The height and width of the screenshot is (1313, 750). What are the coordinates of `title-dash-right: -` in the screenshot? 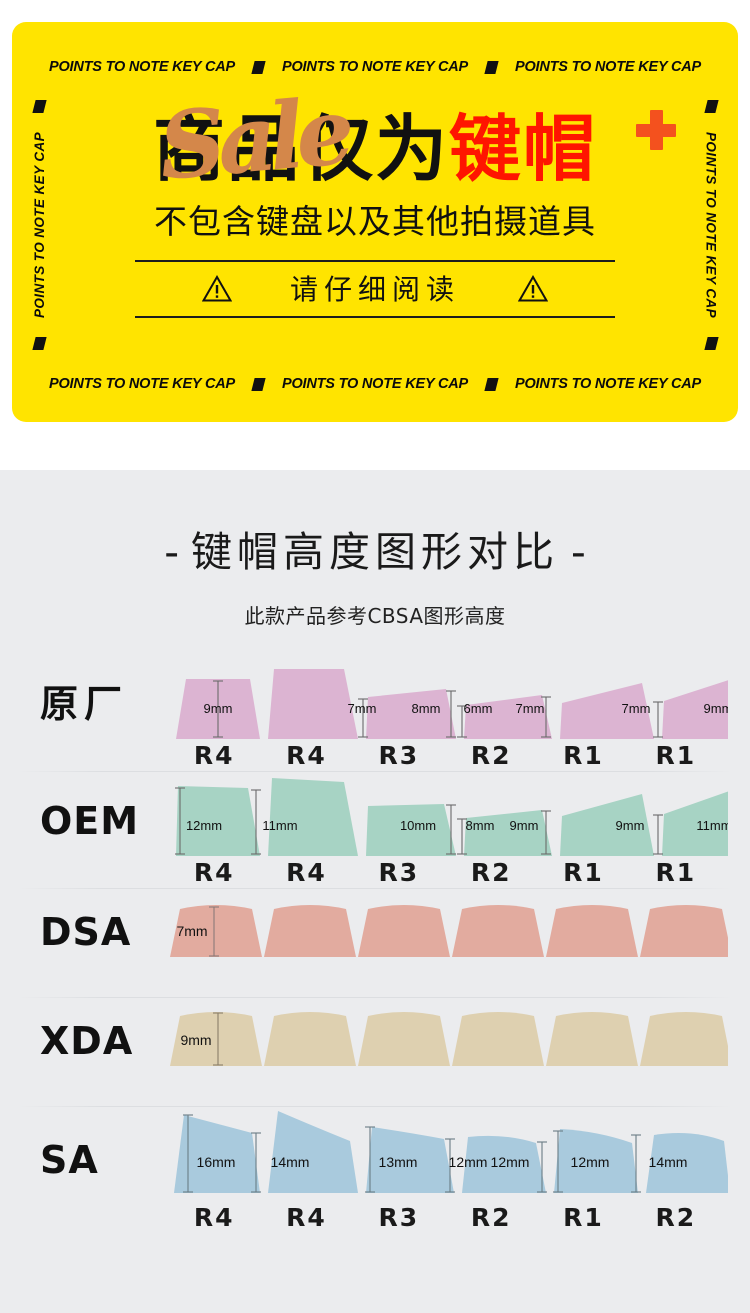 It's located at (578, 552).